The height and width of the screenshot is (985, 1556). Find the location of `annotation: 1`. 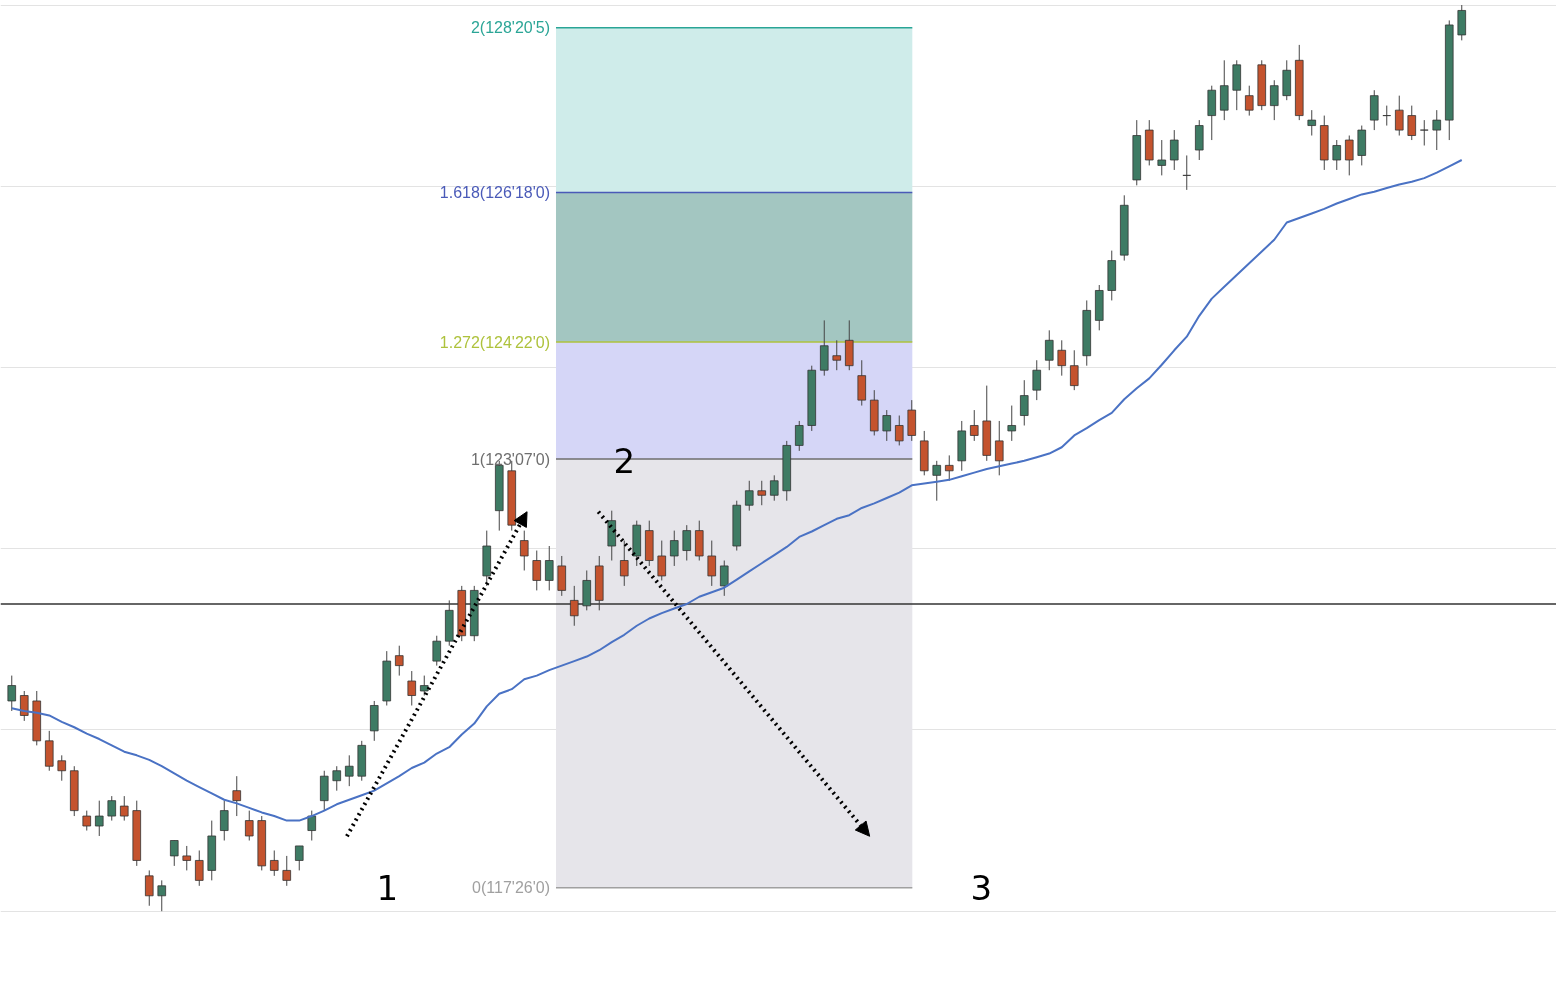

annotation: 1 is located at coordinates (387, 888).